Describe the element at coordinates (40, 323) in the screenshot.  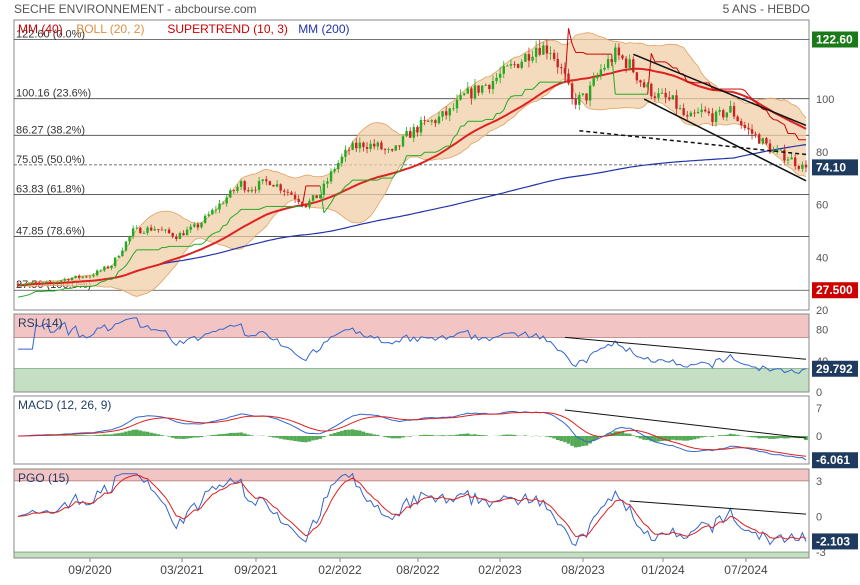
I see `indicator-legend: RSI (14)` at that location.